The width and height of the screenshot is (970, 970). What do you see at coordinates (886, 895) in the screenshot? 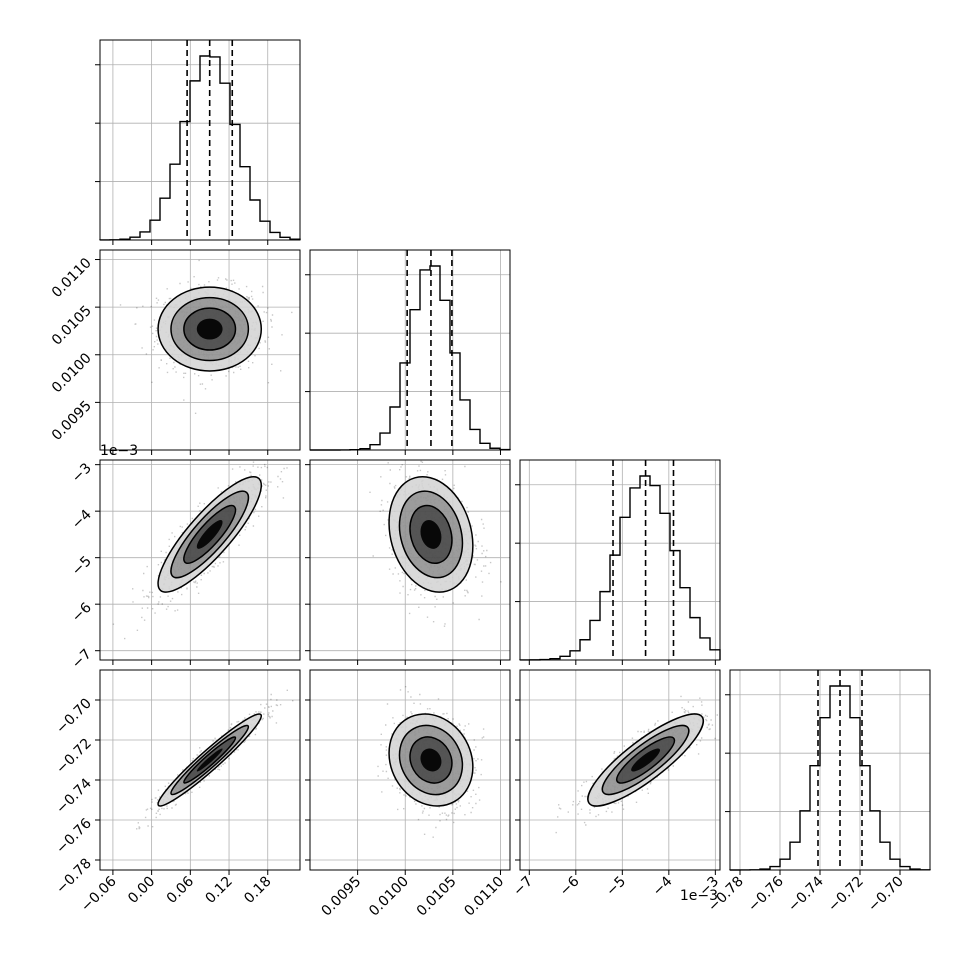
I see `xtick-label: −0.70` at bounding box center [886, 895].